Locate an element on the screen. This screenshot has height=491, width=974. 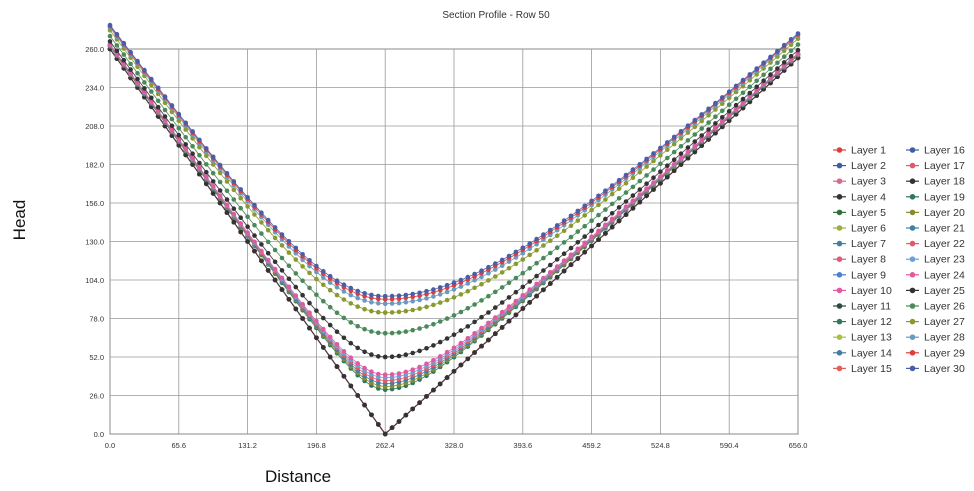
x-tick-label: 524.8 is located at coordinates (660, 445).